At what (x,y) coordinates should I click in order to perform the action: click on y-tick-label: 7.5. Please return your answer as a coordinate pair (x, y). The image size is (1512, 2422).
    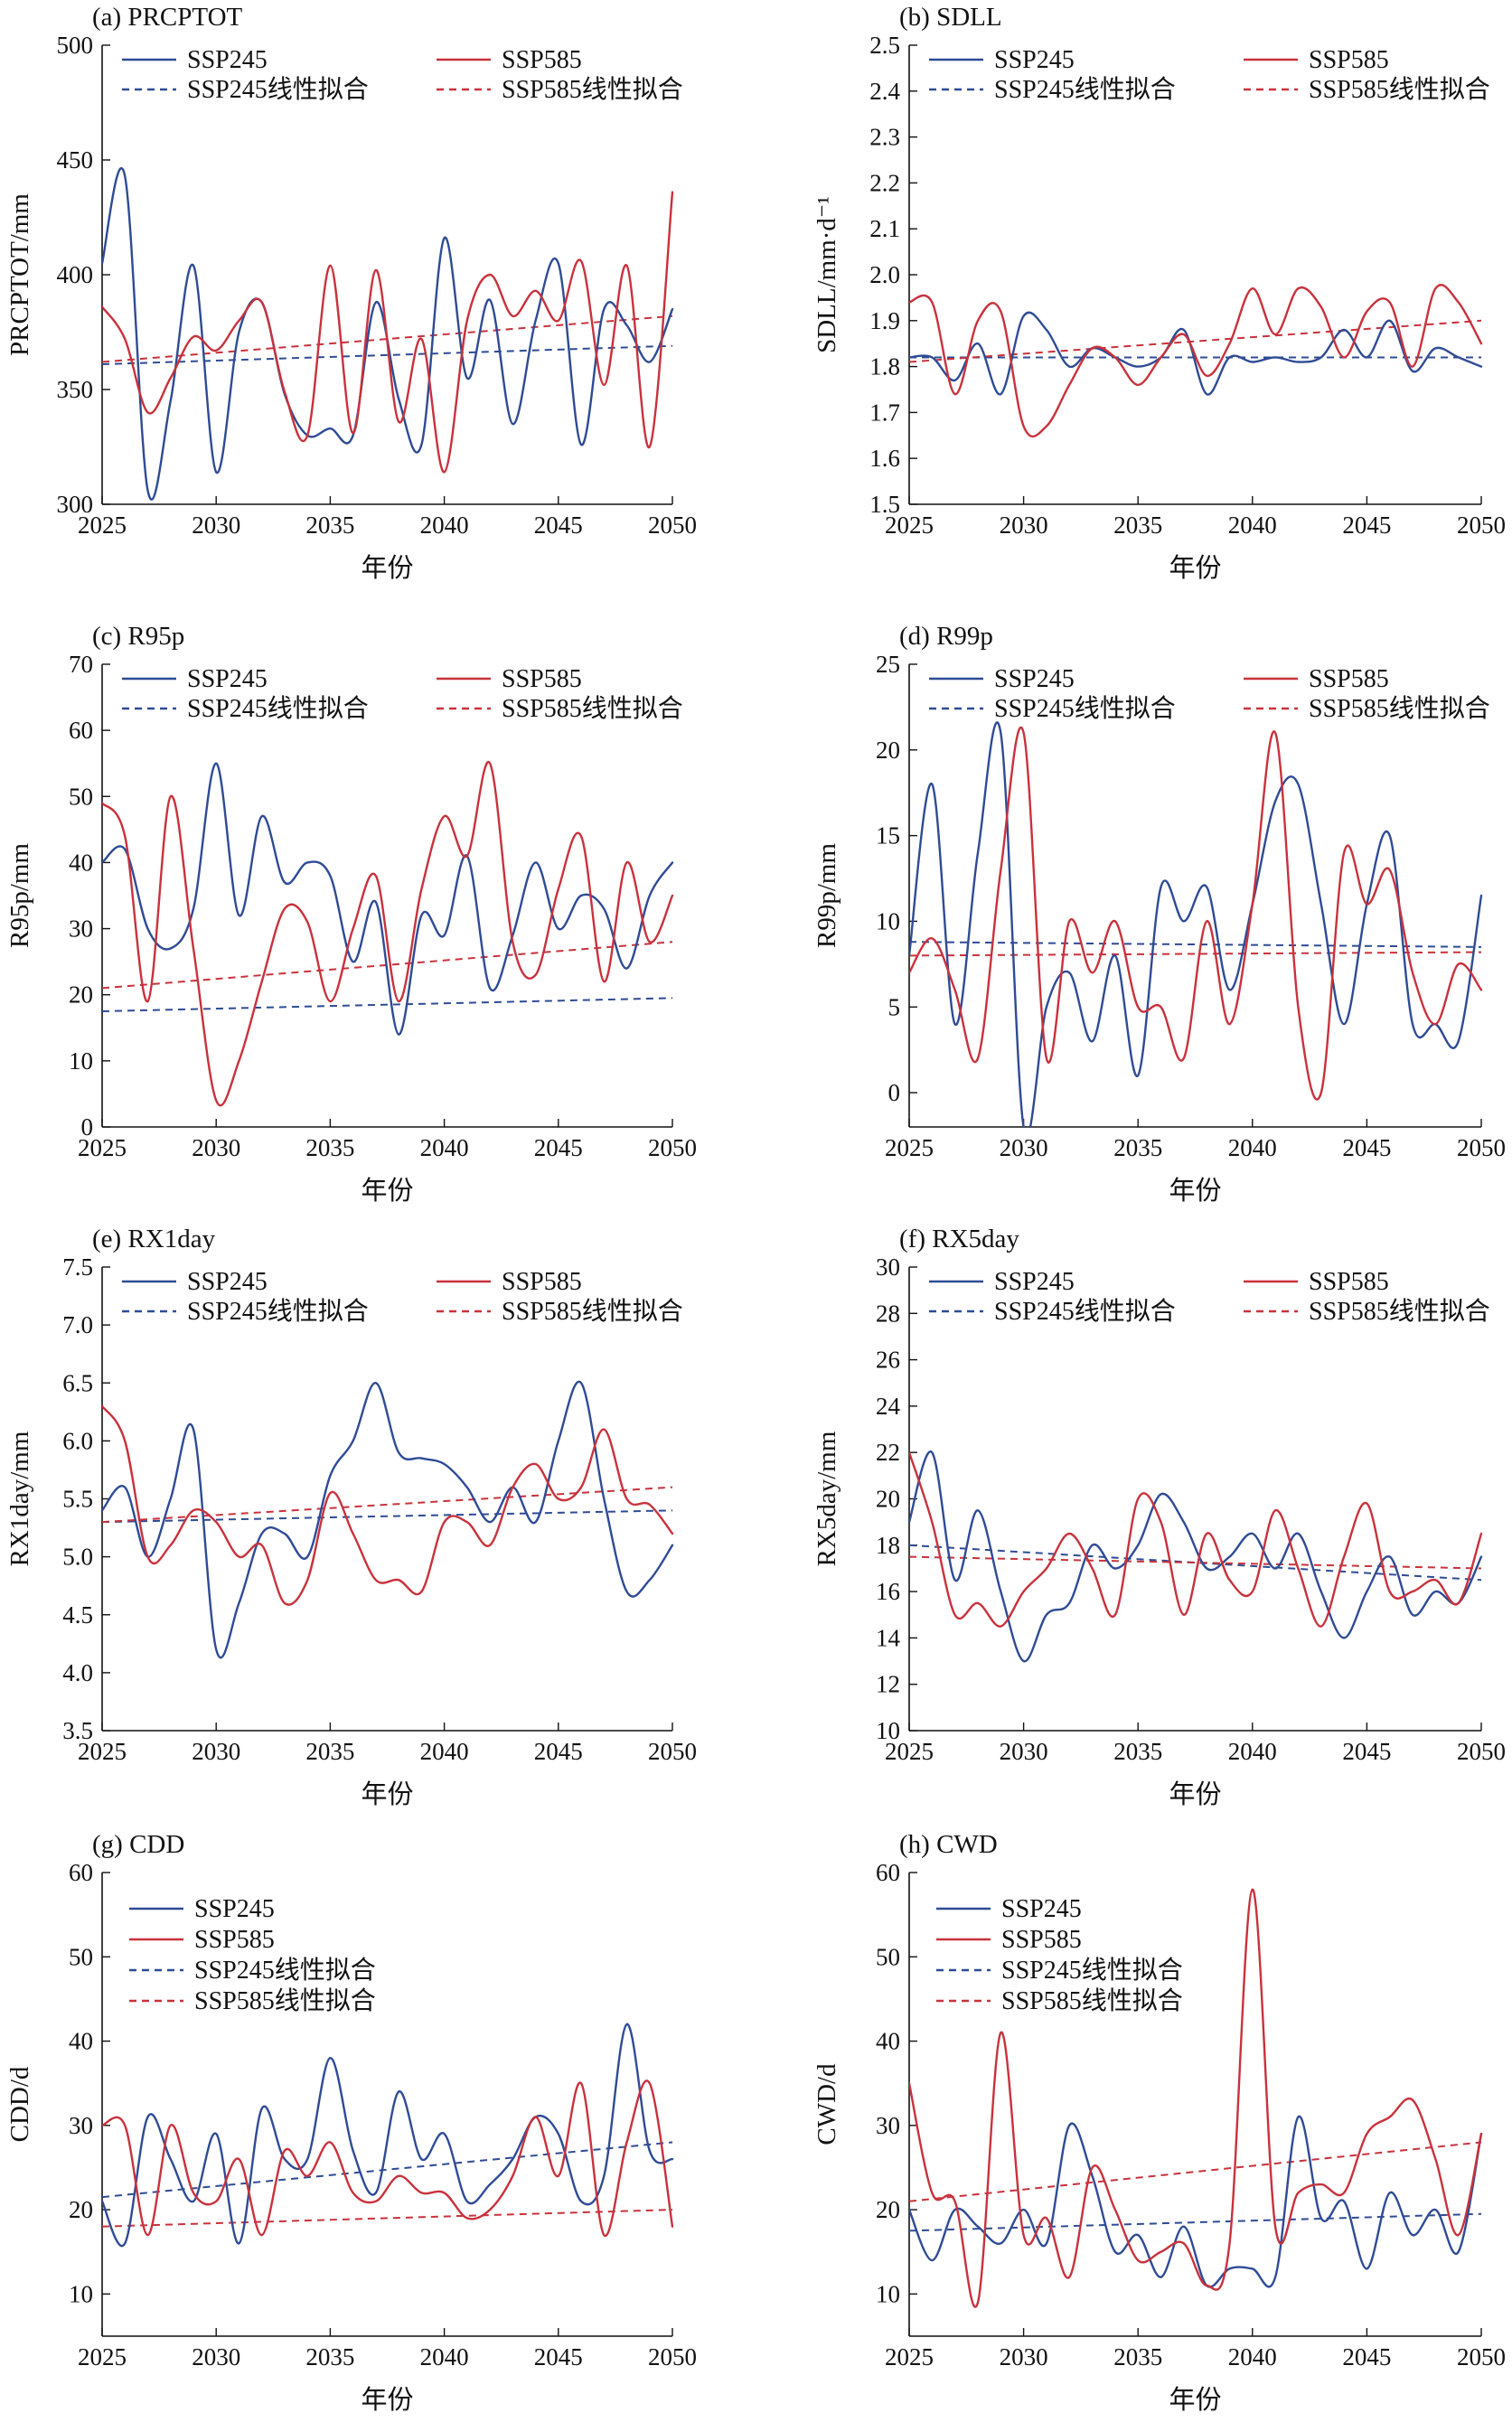
    Looking at the image, I should click on (77, 1267).